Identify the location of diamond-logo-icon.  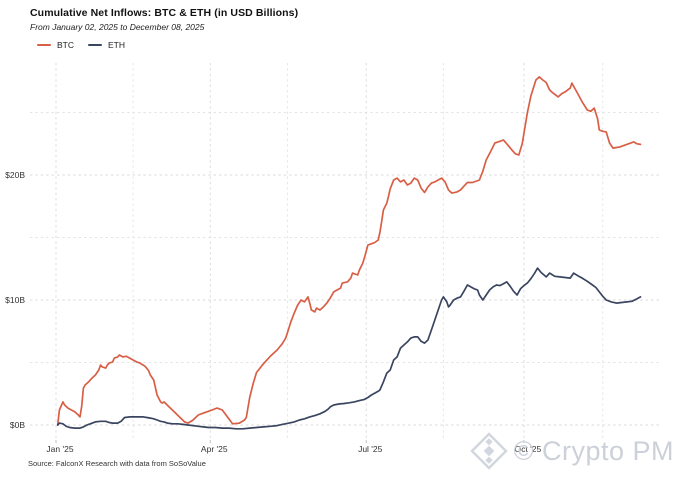
(488, 451).